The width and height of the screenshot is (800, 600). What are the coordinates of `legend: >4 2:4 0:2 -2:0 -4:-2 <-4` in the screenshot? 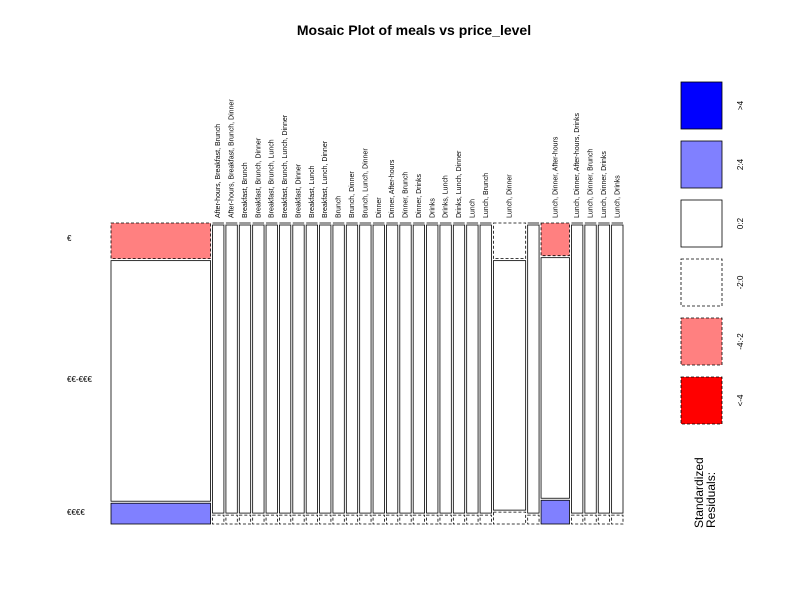 It's located at (712, 253).